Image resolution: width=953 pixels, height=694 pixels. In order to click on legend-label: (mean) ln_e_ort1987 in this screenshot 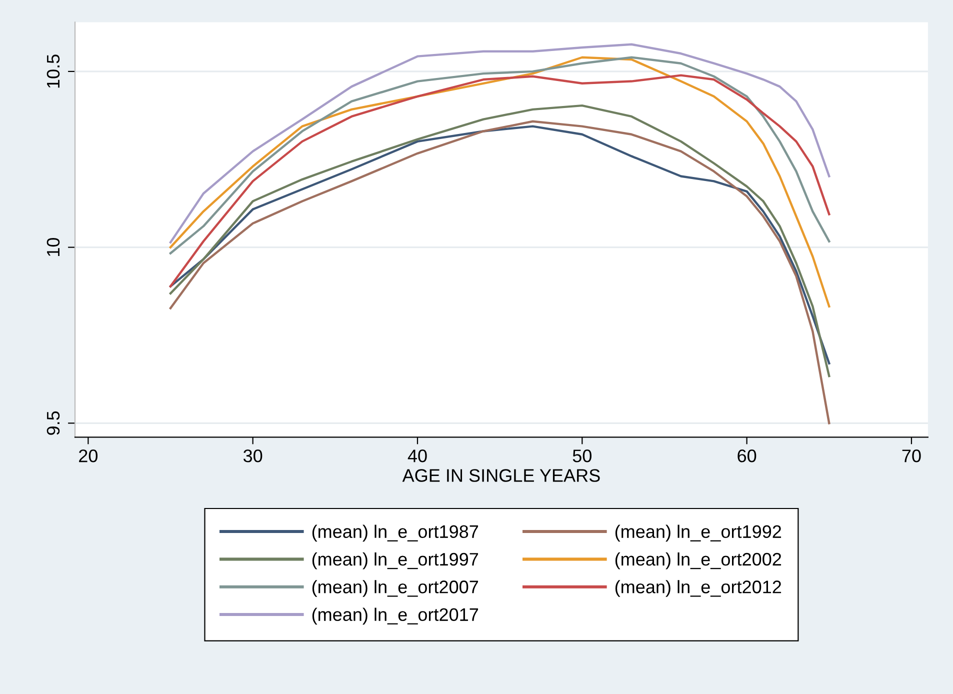, I will do `click(395, 533)`.